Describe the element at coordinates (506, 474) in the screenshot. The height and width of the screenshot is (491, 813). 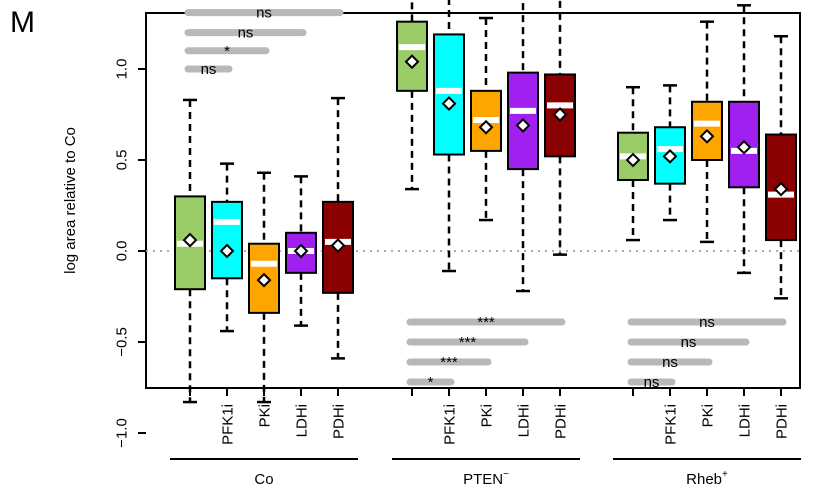
I see `group-label-superscript: −` at that location.